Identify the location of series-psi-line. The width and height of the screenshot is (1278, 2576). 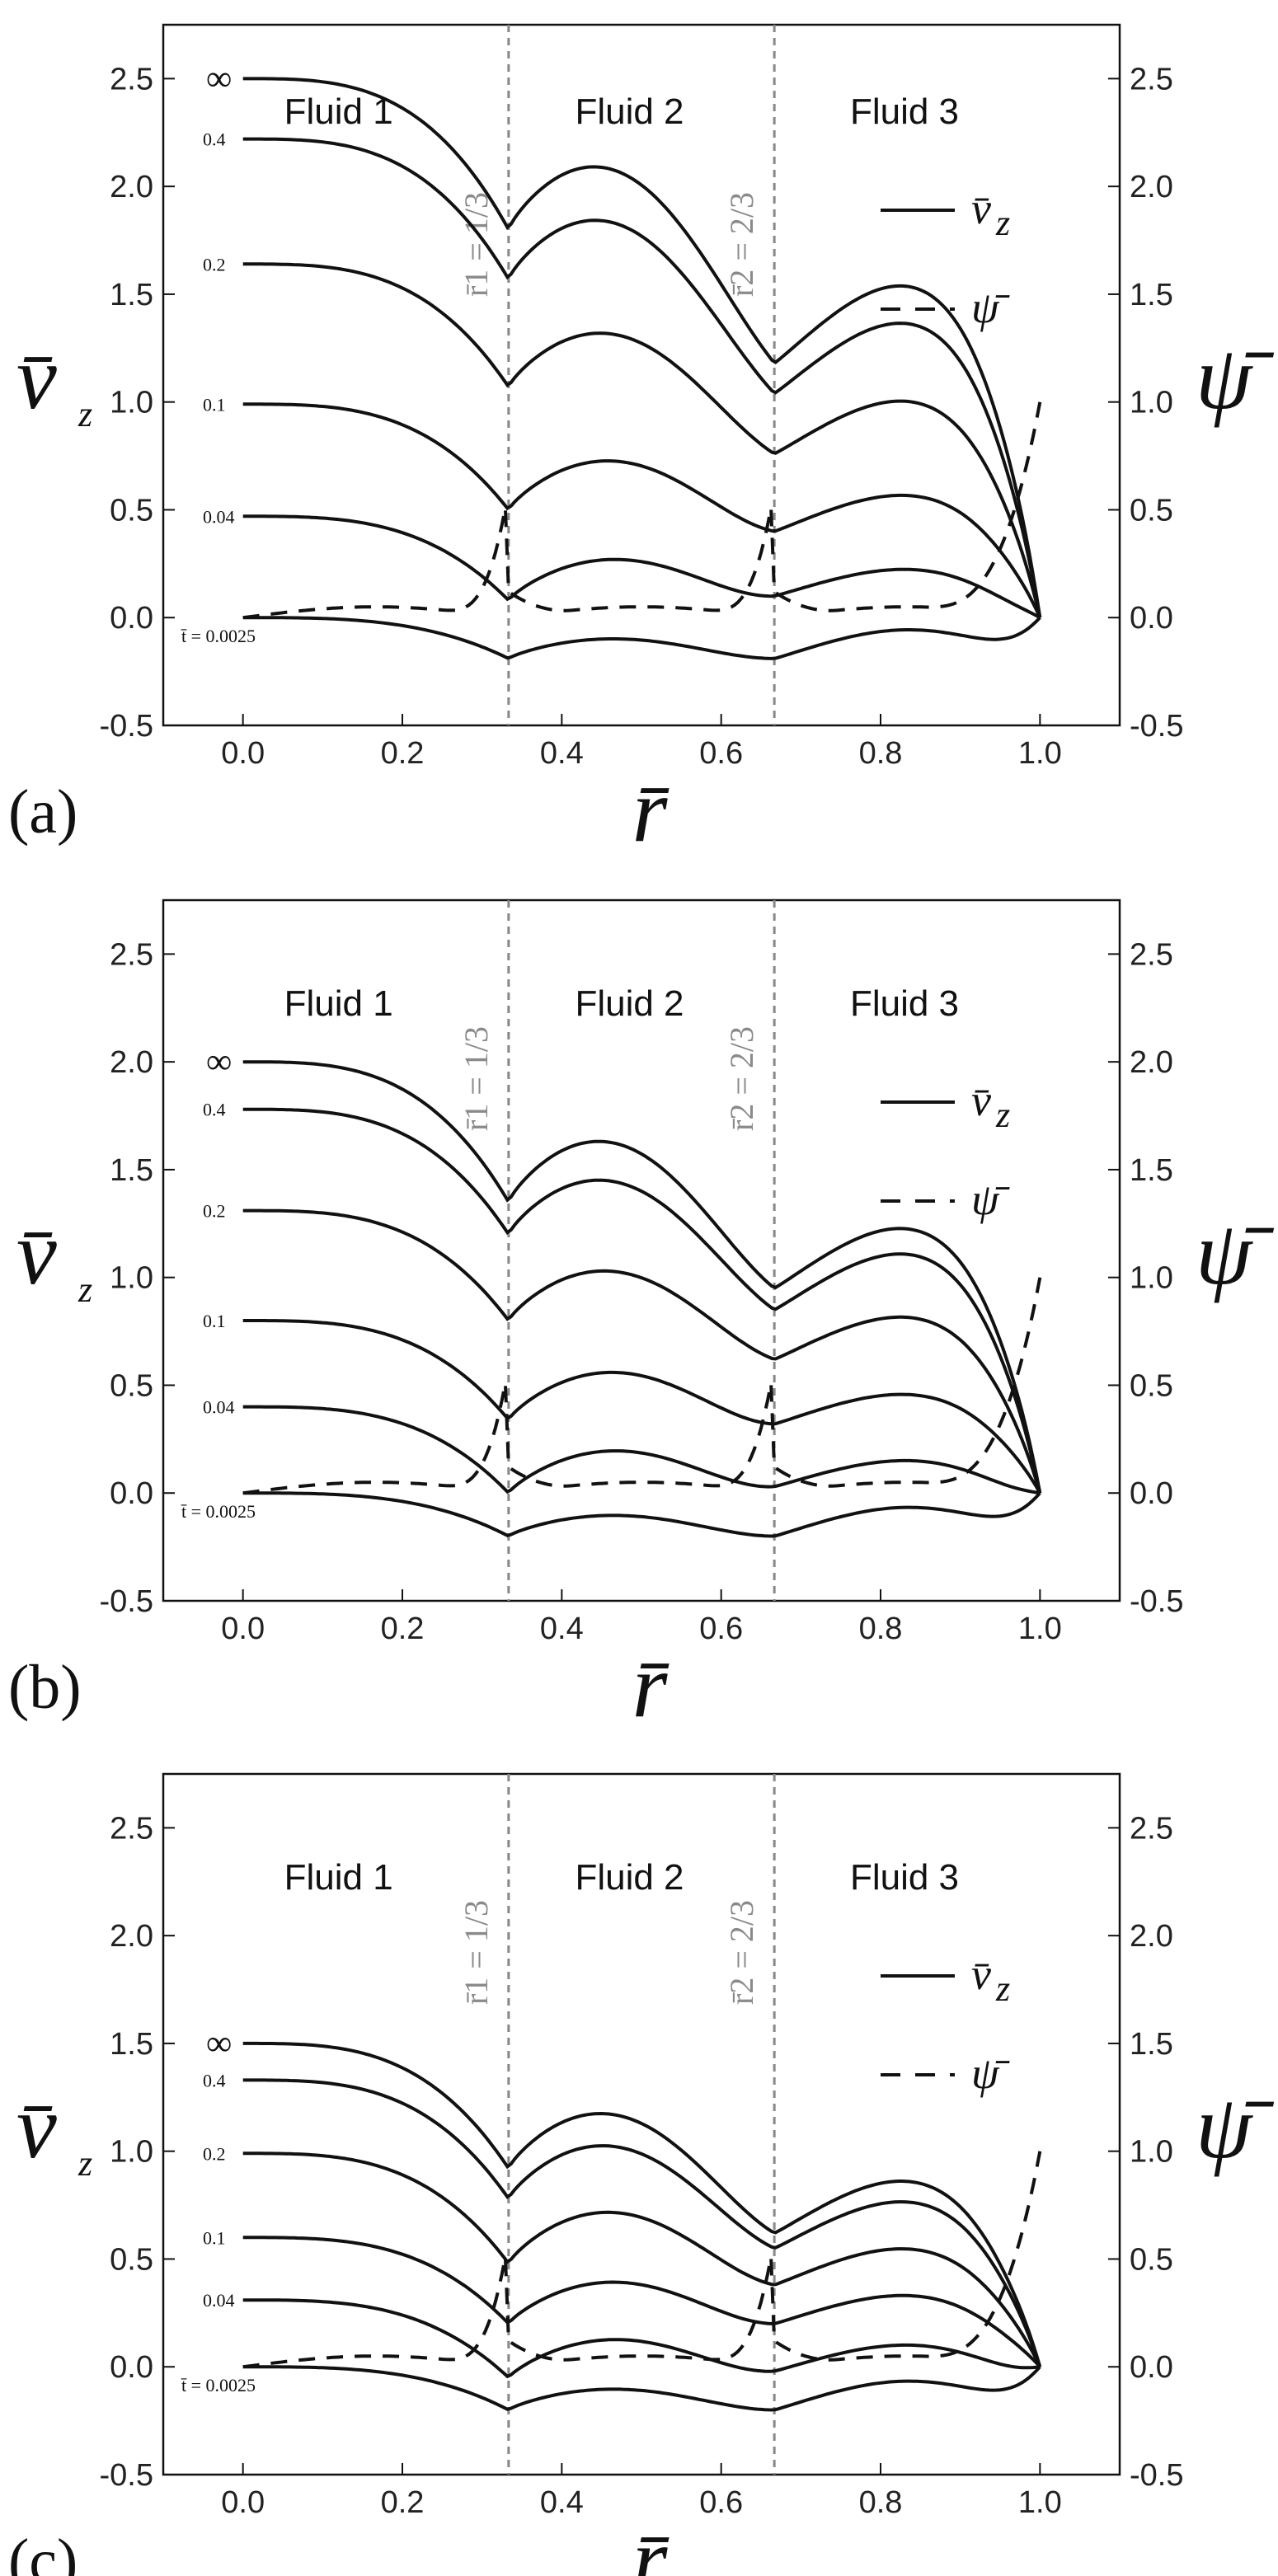
(642, 511).